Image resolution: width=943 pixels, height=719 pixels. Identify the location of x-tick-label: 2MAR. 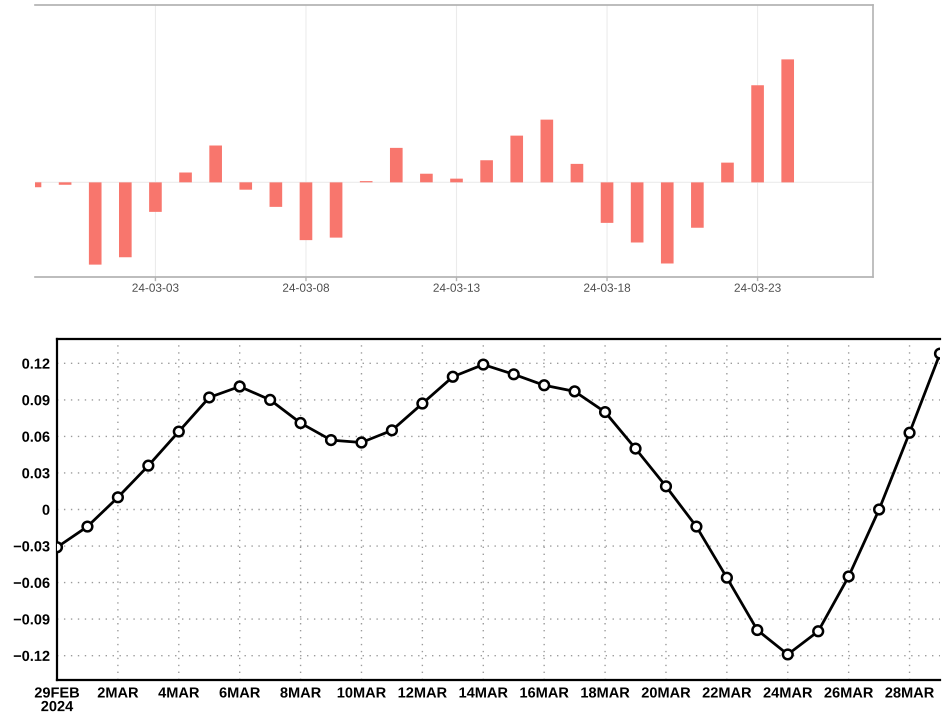
(118, 692).